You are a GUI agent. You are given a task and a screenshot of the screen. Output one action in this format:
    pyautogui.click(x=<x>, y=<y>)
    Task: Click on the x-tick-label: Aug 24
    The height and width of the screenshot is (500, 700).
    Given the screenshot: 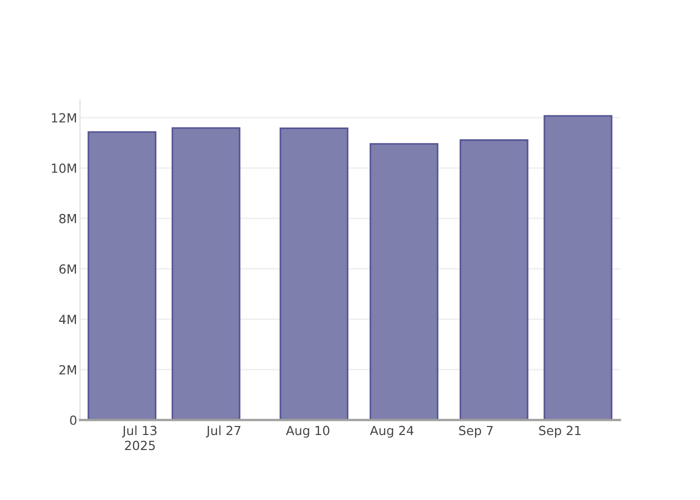 What is the action you would take?
    pyautogui.click(x=392, y=432)
    